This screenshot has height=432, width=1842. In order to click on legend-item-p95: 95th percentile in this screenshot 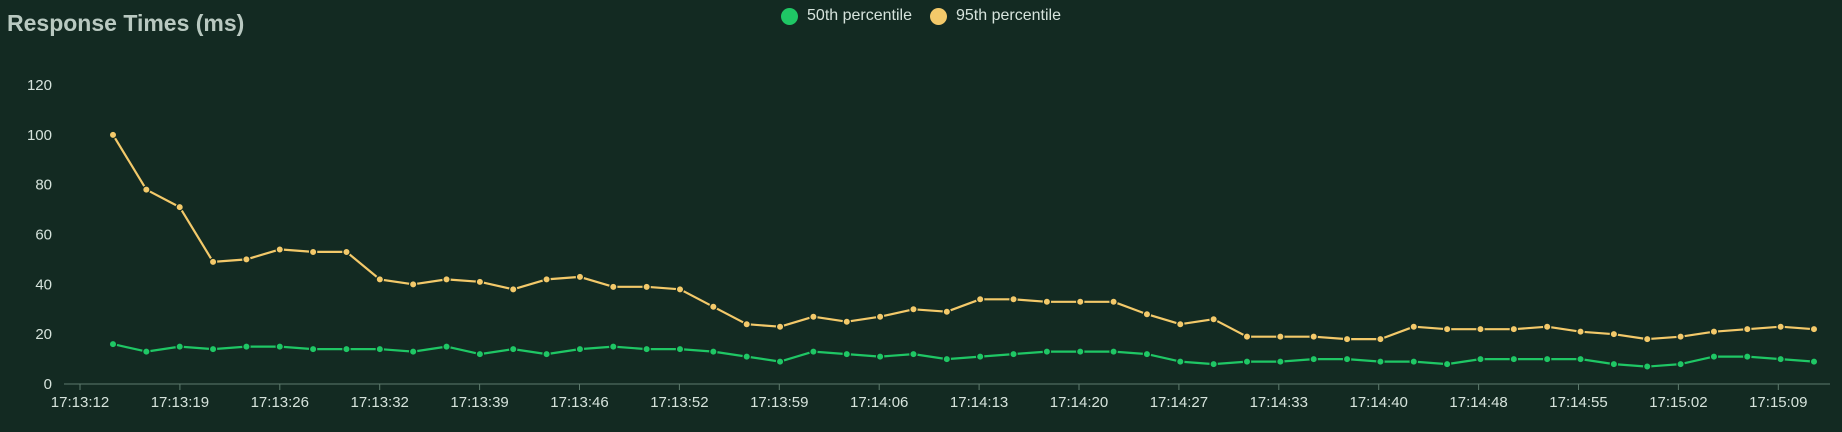, I will do `click(995, 16)`.